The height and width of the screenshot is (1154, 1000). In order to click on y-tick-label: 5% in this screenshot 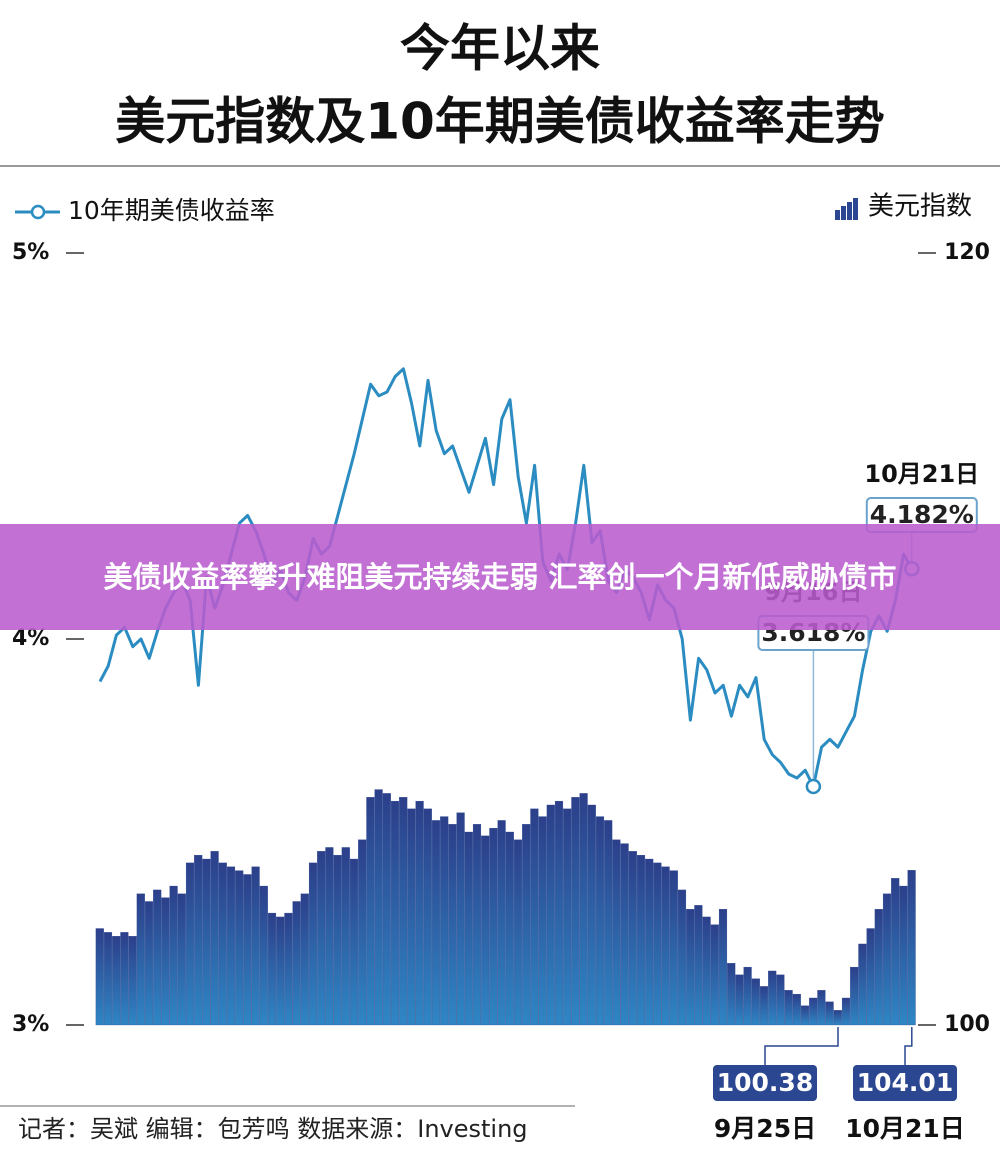, I will do `click(30, 252)`.